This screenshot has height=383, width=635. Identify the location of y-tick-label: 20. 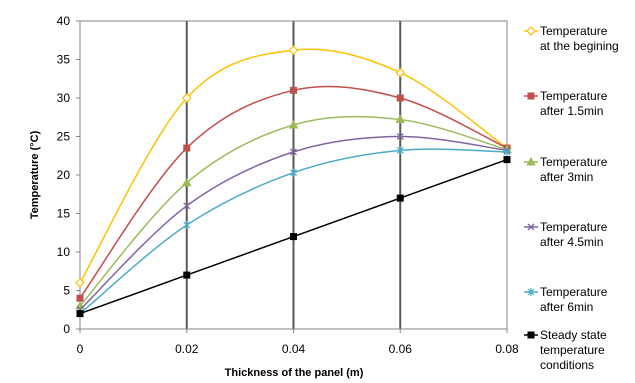
(64, 175).